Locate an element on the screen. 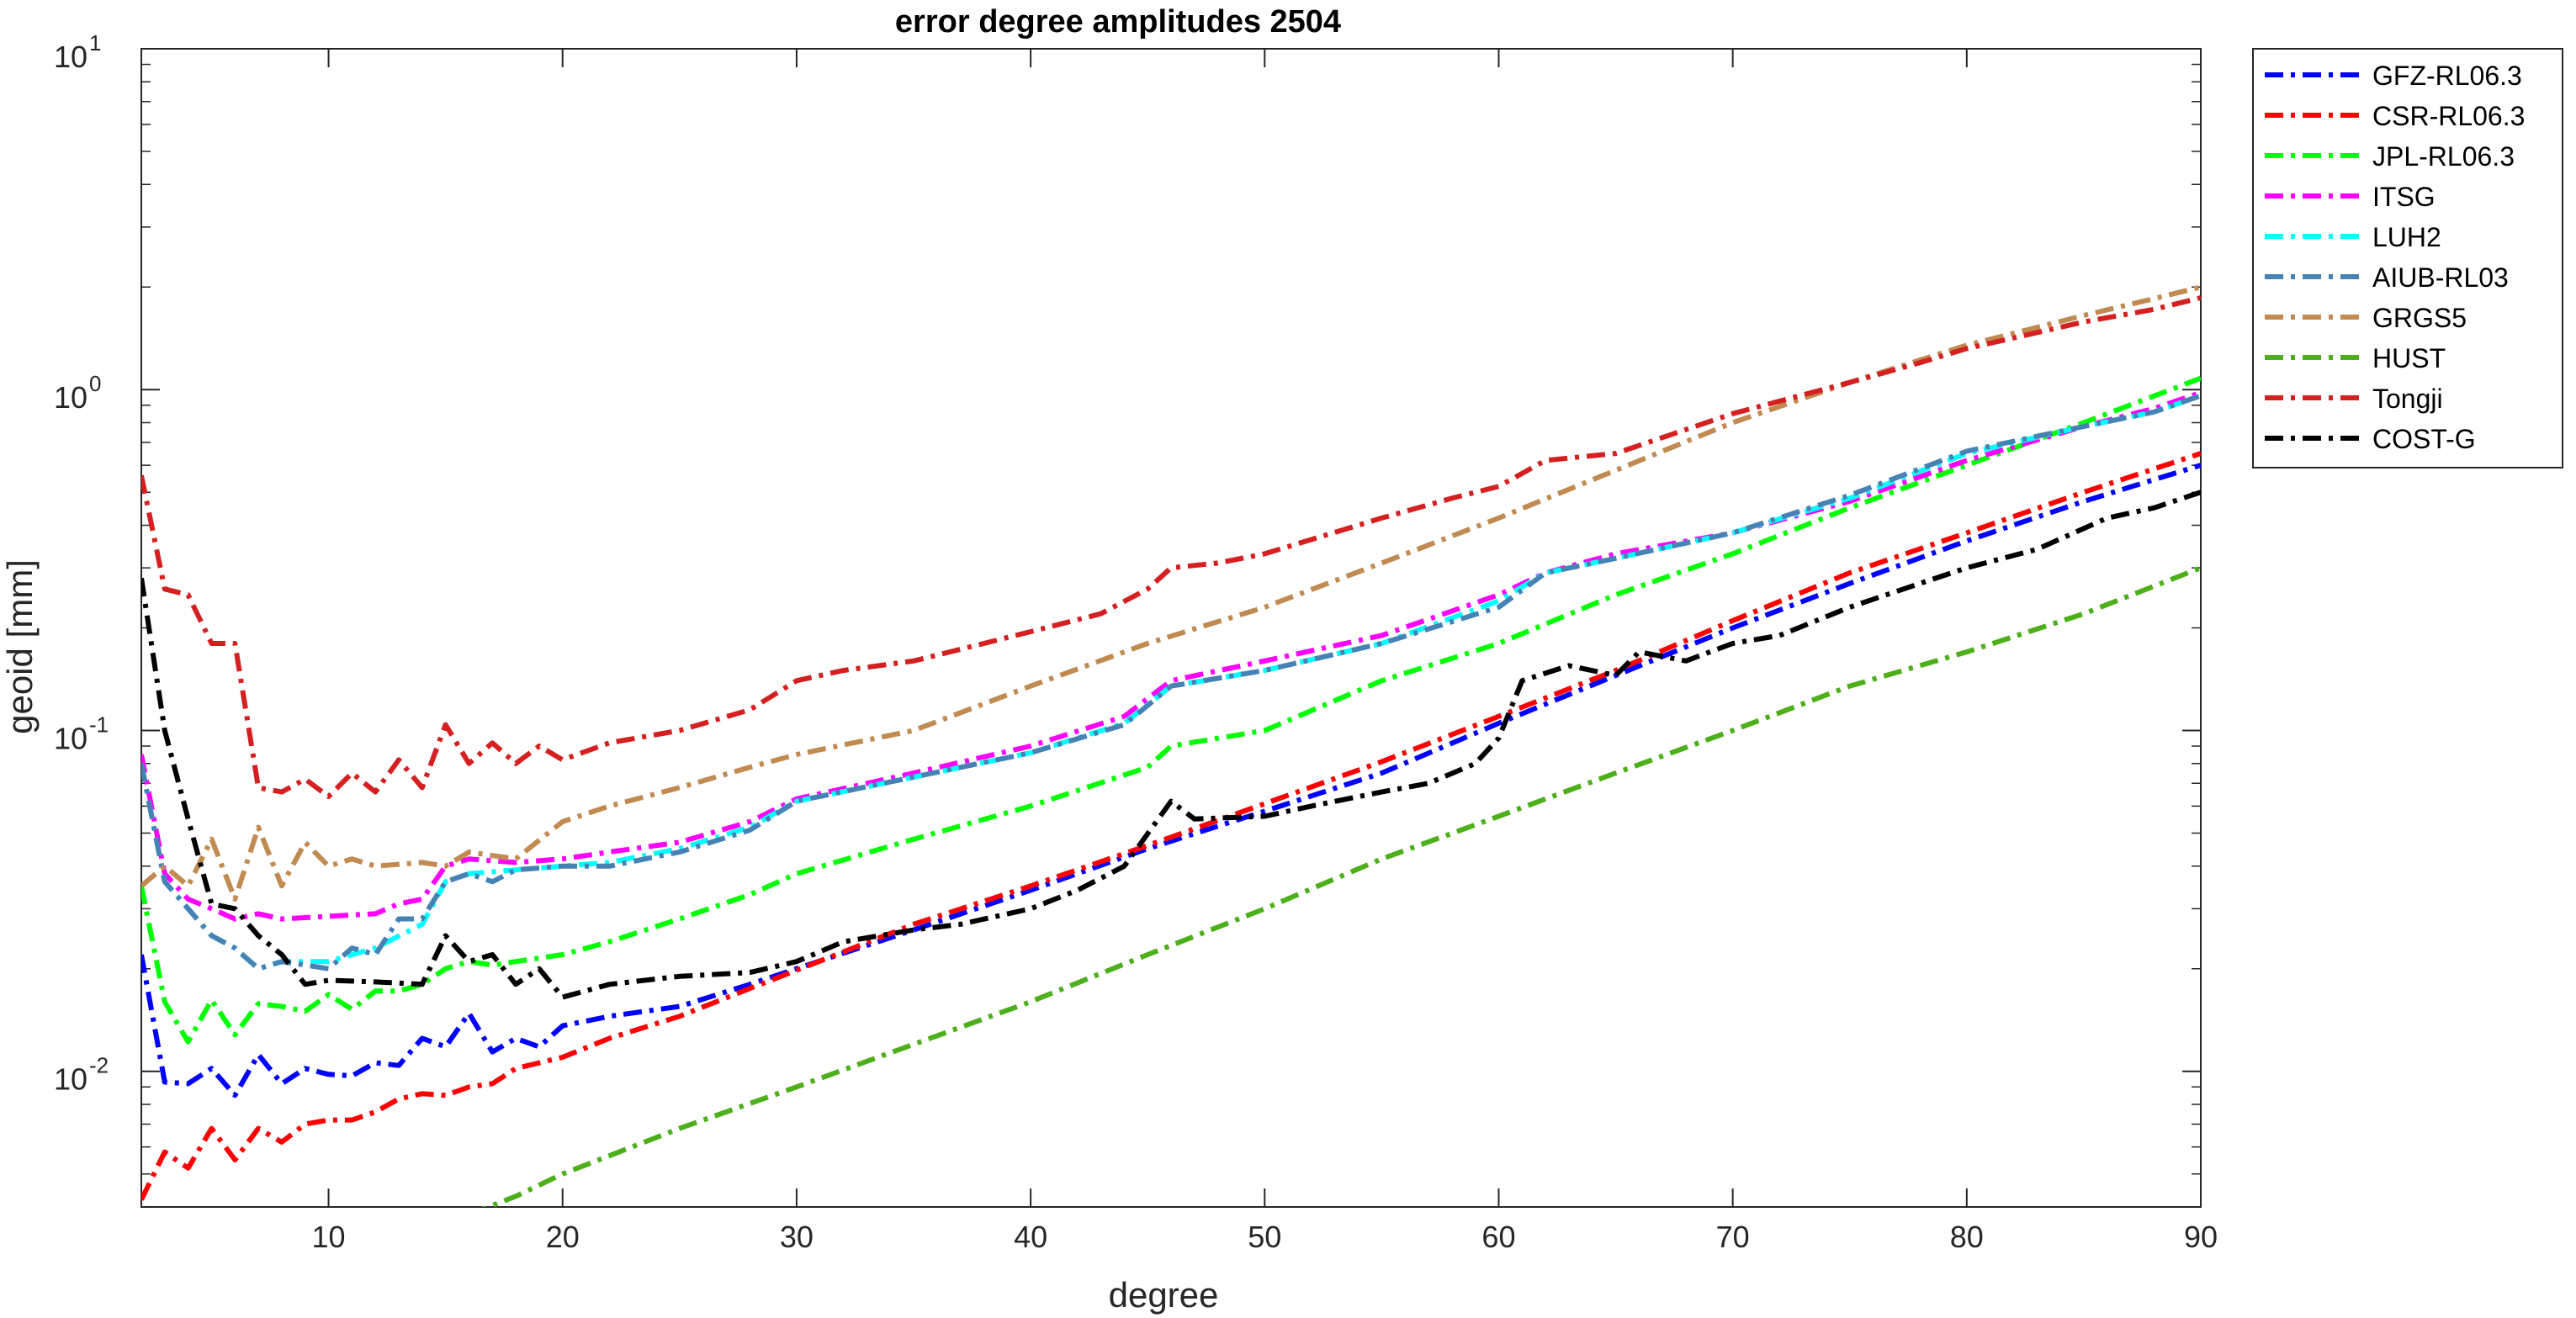 This screenshot has height=1318, width=2576. legend-label-hust: HUST is located at coordinates (2409, 358).